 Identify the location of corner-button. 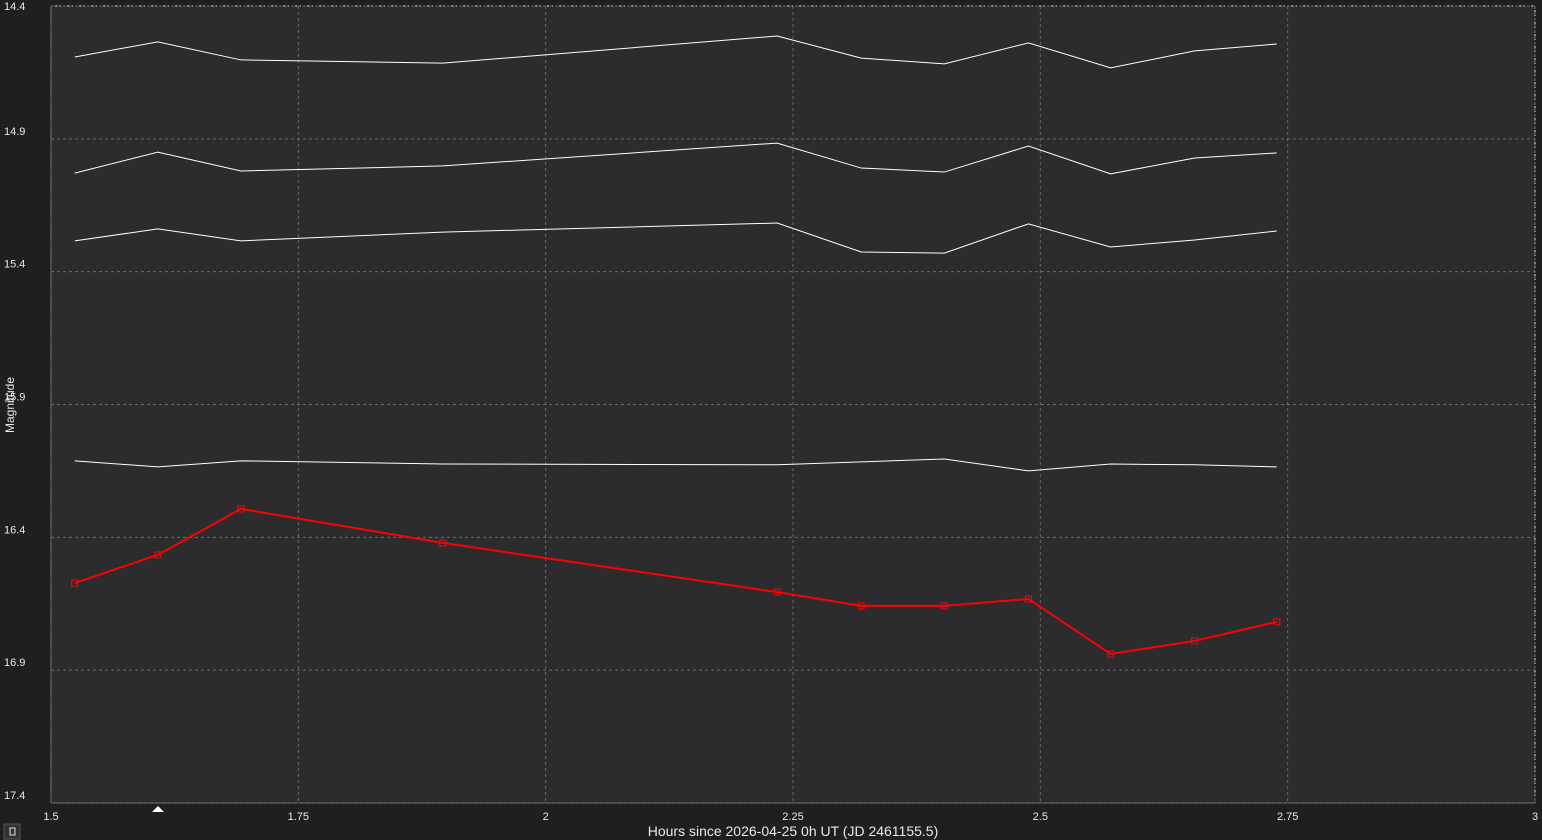
(12, 831).